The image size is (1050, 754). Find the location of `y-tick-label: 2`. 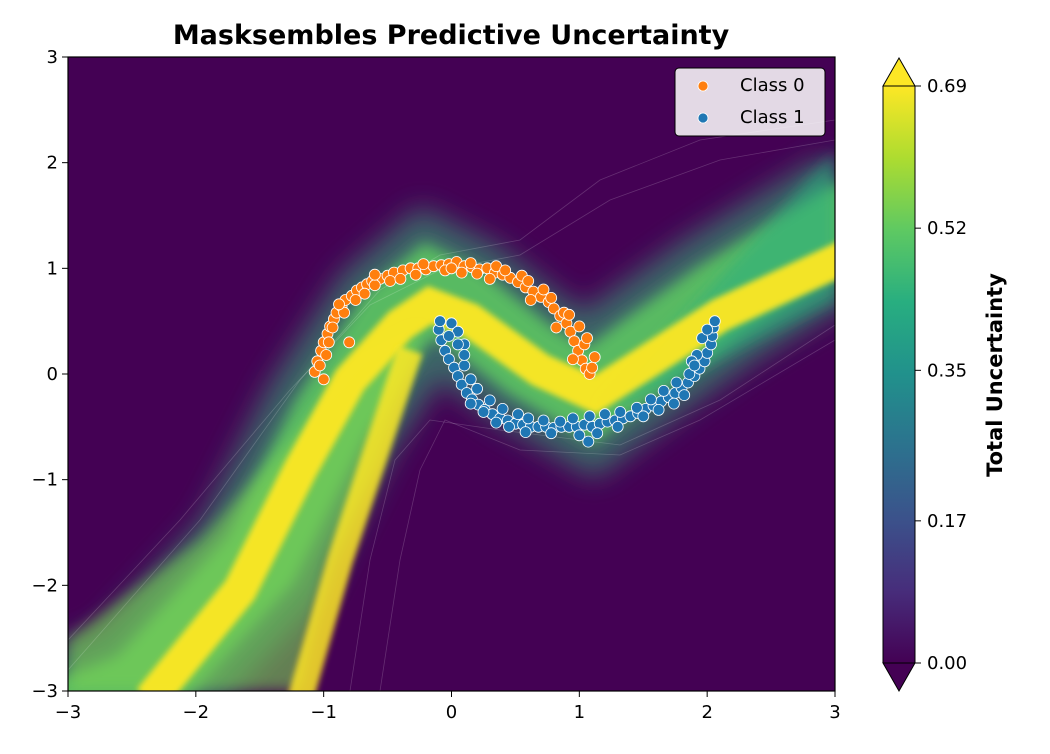

y-tick-label: 2 is located at coordinates (52, 163).